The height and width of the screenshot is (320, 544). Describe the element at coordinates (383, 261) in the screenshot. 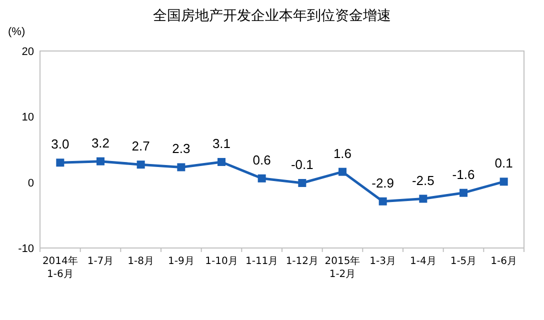

I see `x-tick-label: 1-3月` at that location.